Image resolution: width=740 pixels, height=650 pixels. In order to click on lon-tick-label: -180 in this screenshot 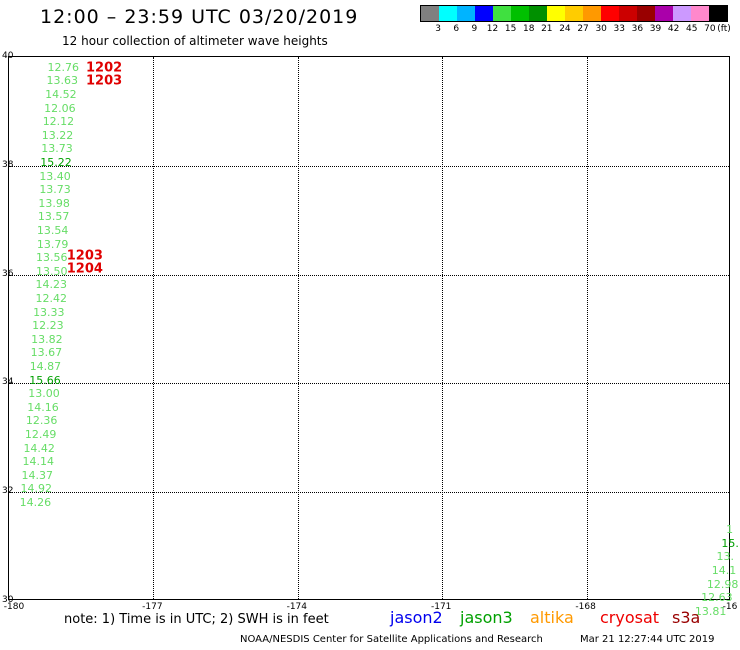, I will do `click(14, 607)`.